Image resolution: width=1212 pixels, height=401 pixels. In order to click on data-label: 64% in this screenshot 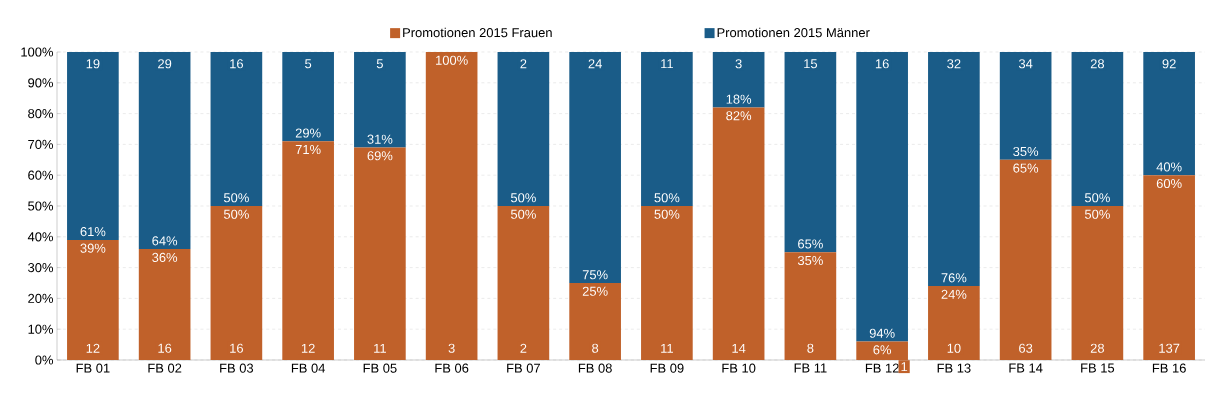, I will do `click(165, 241)`.